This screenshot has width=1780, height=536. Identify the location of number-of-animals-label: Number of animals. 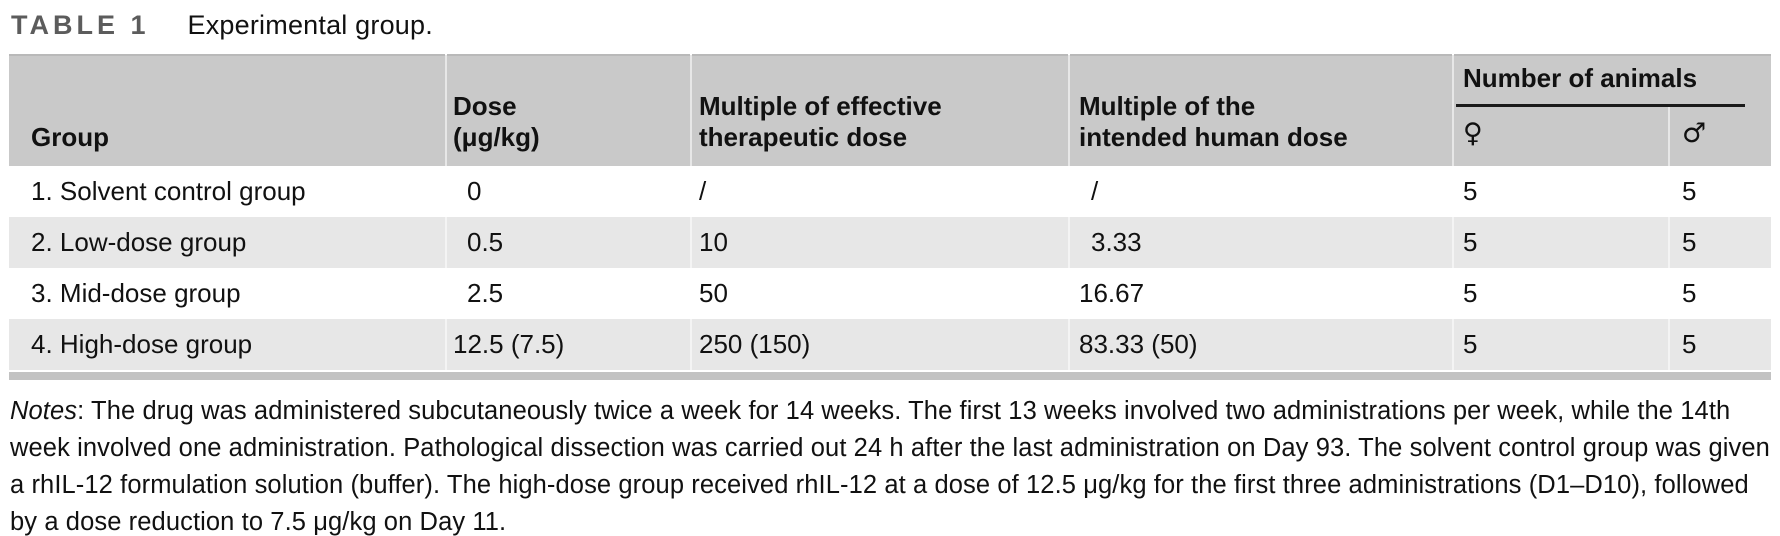
(1580, 78).